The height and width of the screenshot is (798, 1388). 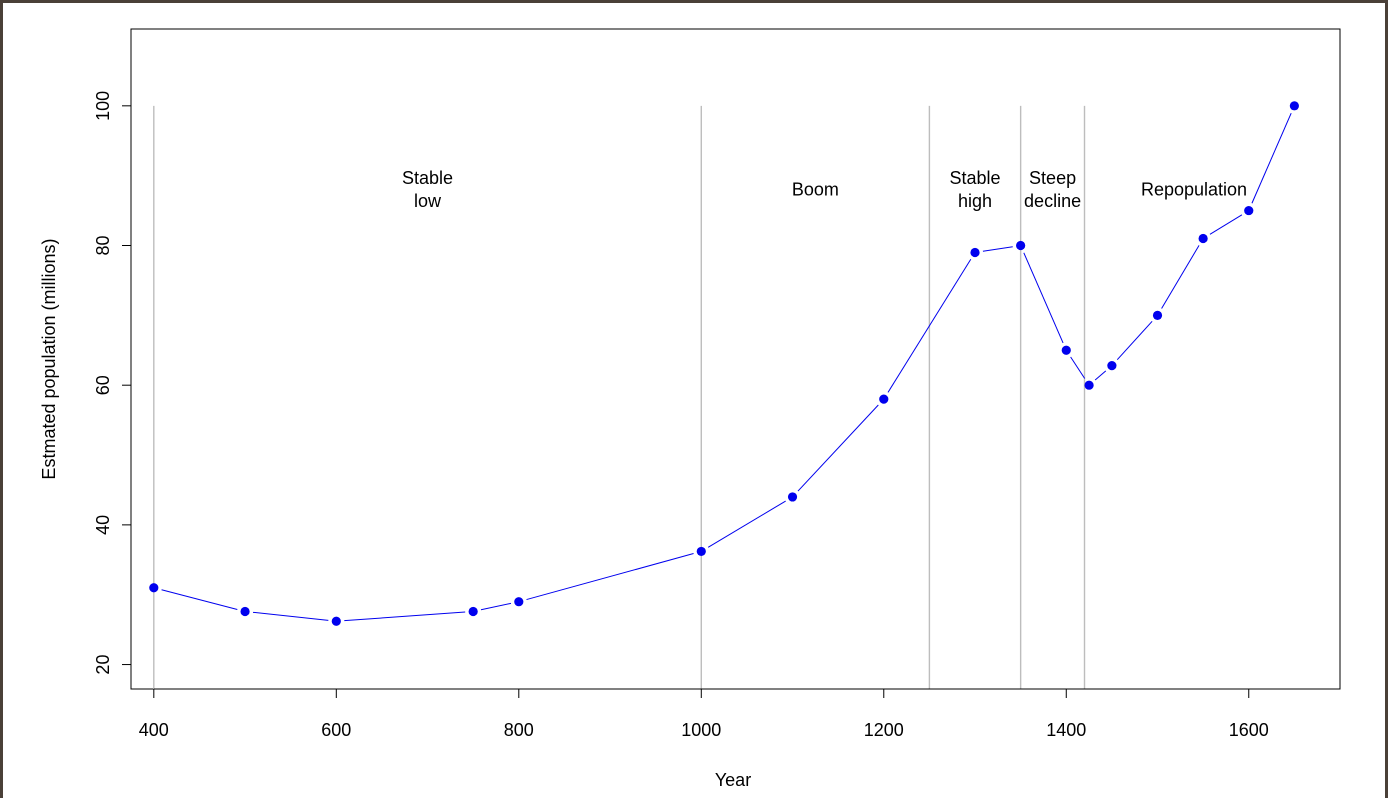 What do you see at coordinates (427, 178) in the screenshot?
I see `region-label-0-line-0: Stable` at bounding box center [427, 178].